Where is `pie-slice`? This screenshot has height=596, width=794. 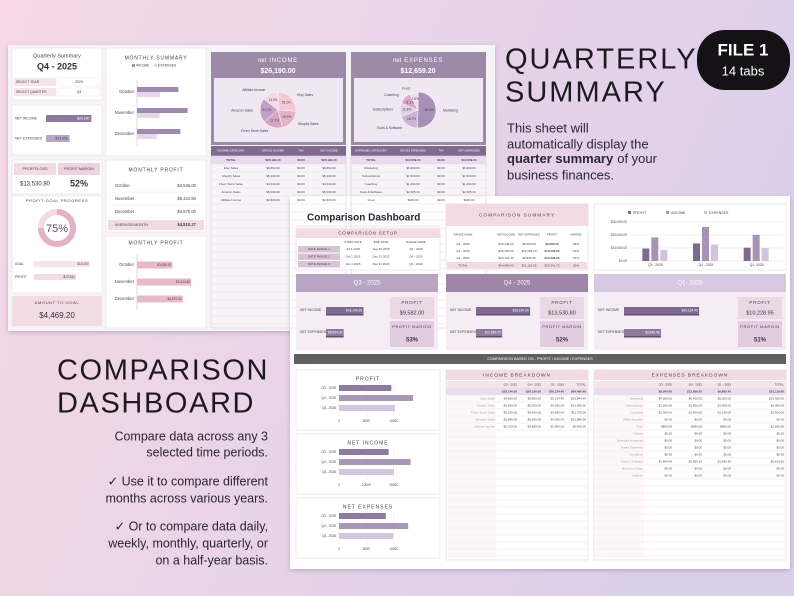
pie-slice is located at coordinates (414, 101).